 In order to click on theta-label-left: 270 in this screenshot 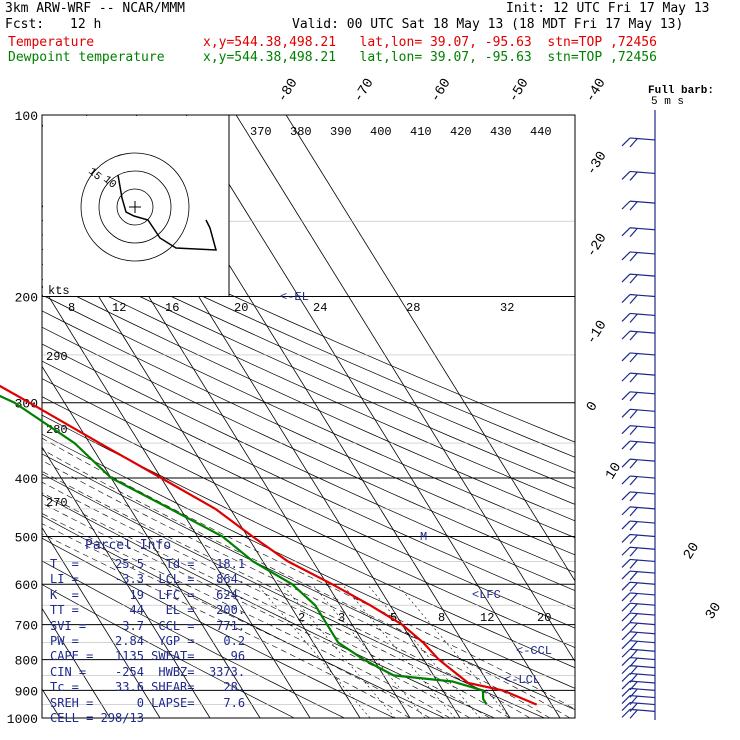, I will do `click(57, 503)`.